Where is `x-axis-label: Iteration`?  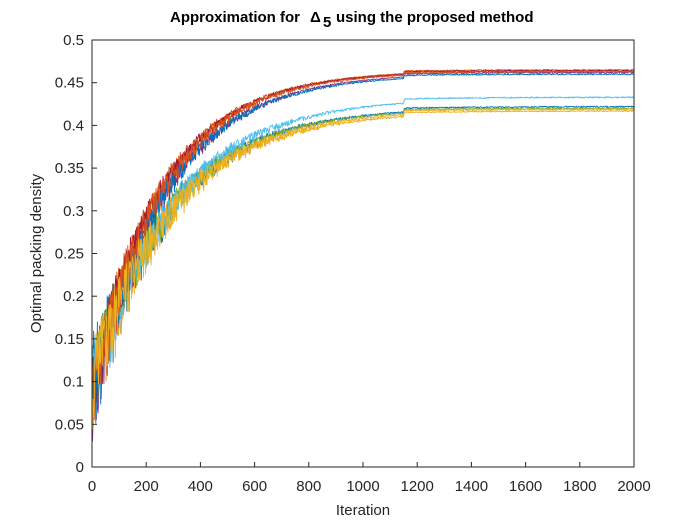 x-axis-label: Iteration is located at coordinates (363, 510).